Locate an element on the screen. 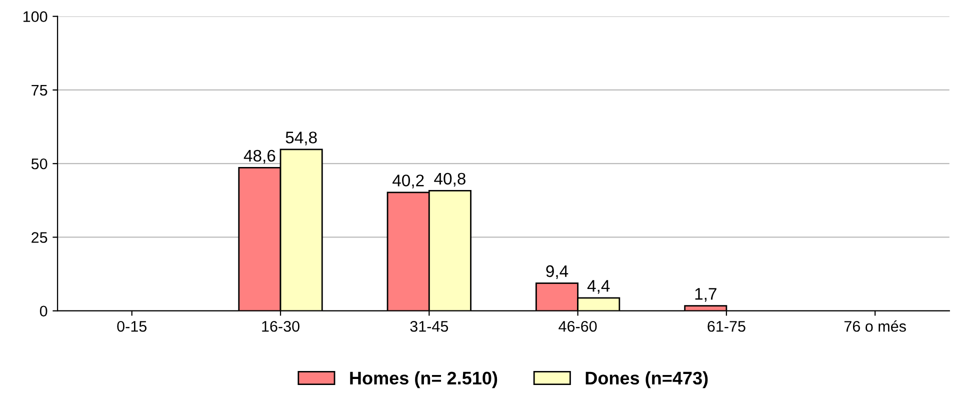 Image resolution: width=959 pixels, height=409 pixels. data-label: 48,6 is located at coordinates (260, 157).